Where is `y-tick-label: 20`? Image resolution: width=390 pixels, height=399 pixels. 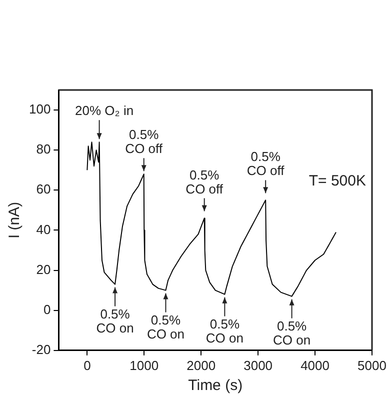 y-tick-label: 20 is located at coordinates (43, 269).